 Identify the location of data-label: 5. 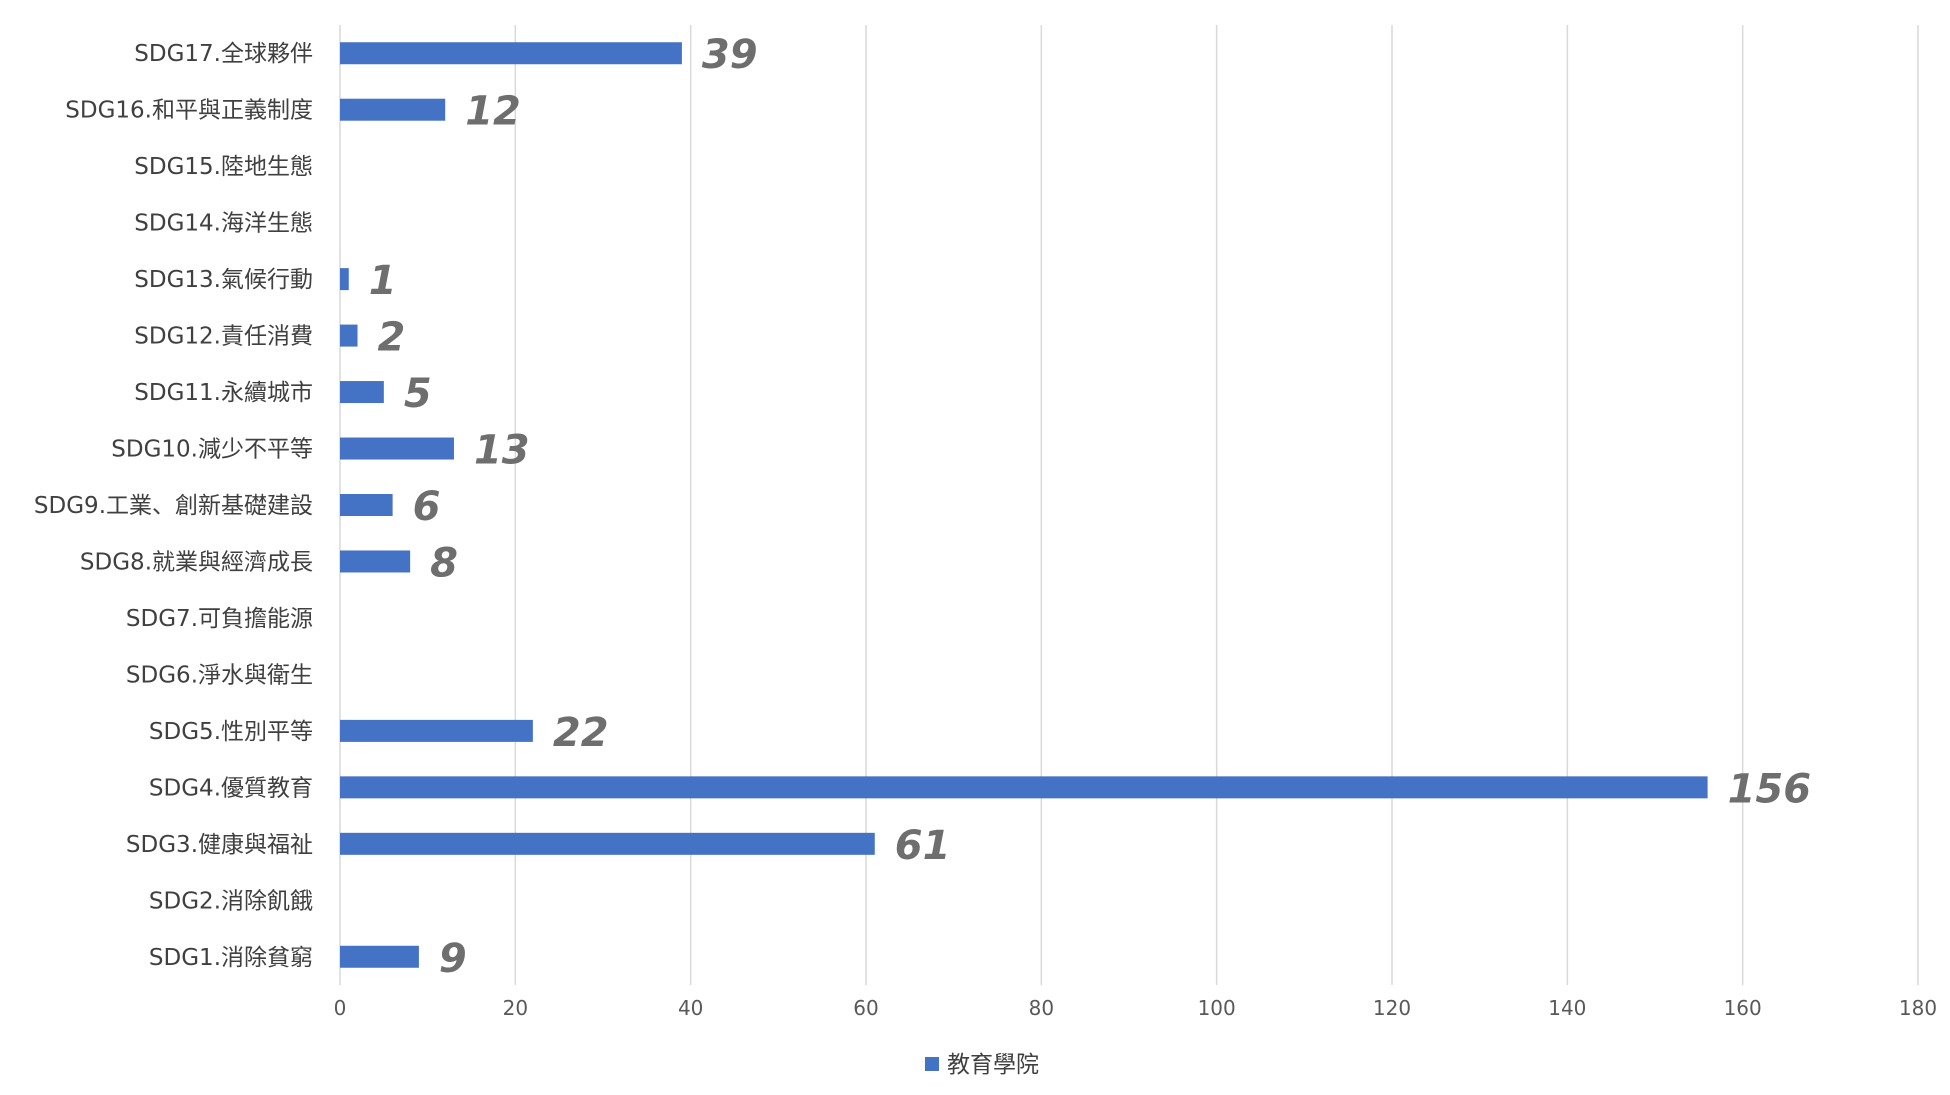
(418, 394).